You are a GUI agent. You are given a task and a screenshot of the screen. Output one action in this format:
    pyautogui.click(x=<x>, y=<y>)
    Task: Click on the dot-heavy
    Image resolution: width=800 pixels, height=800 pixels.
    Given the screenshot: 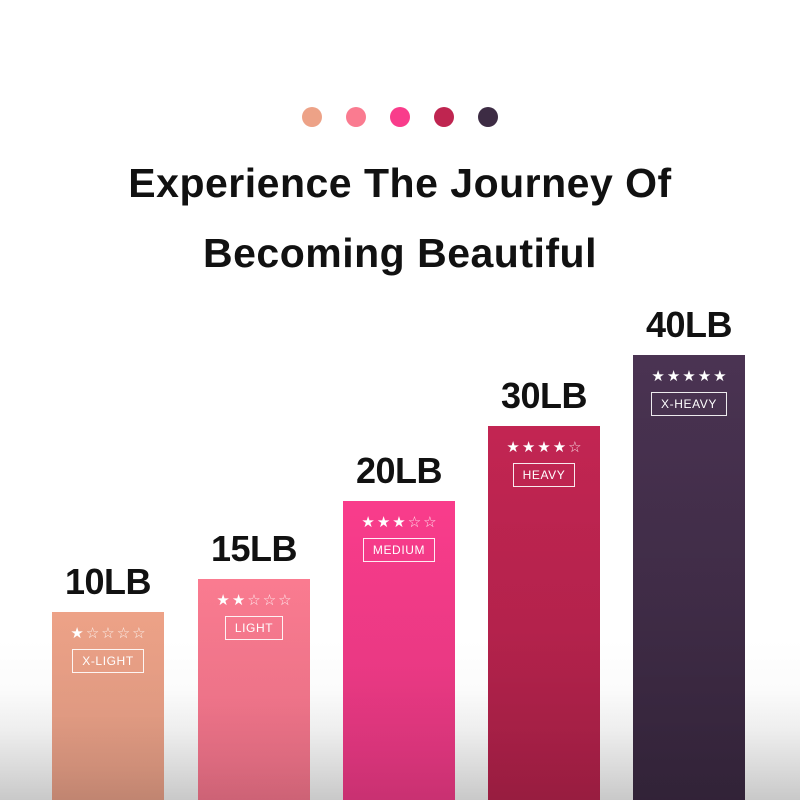 What is the action you would take?
    pyautogui.click(x=444, y=117)
    